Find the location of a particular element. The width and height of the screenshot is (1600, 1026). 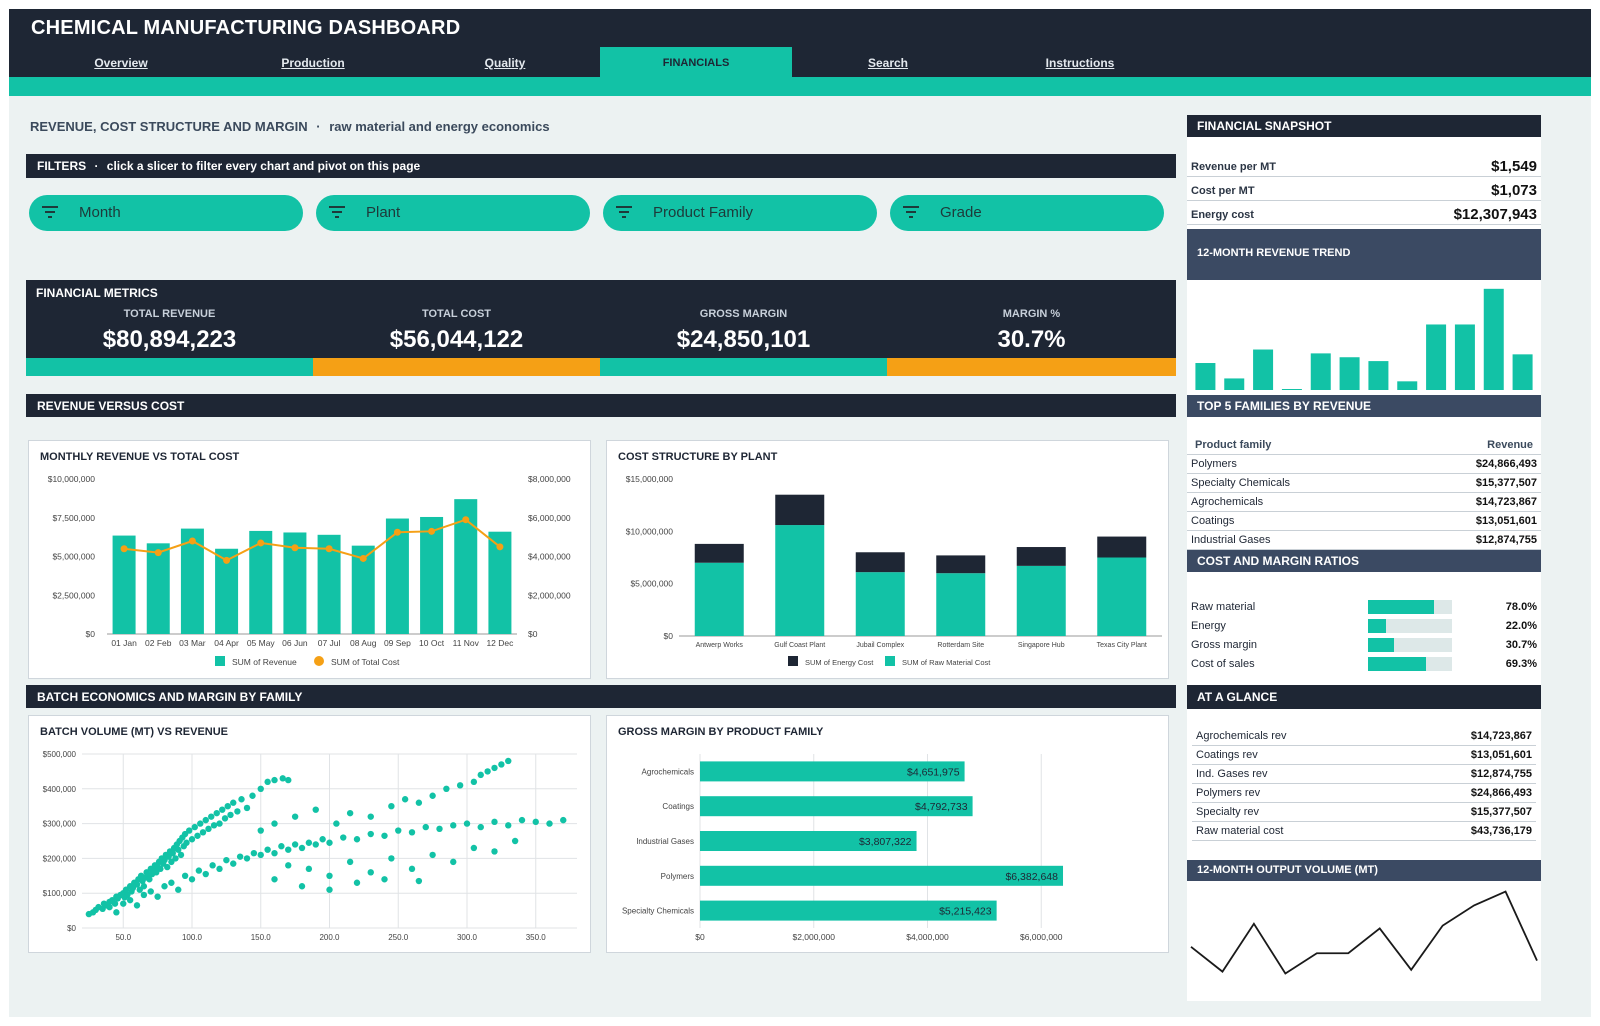

y-tick: $0 is located at coordinates (669, 636).